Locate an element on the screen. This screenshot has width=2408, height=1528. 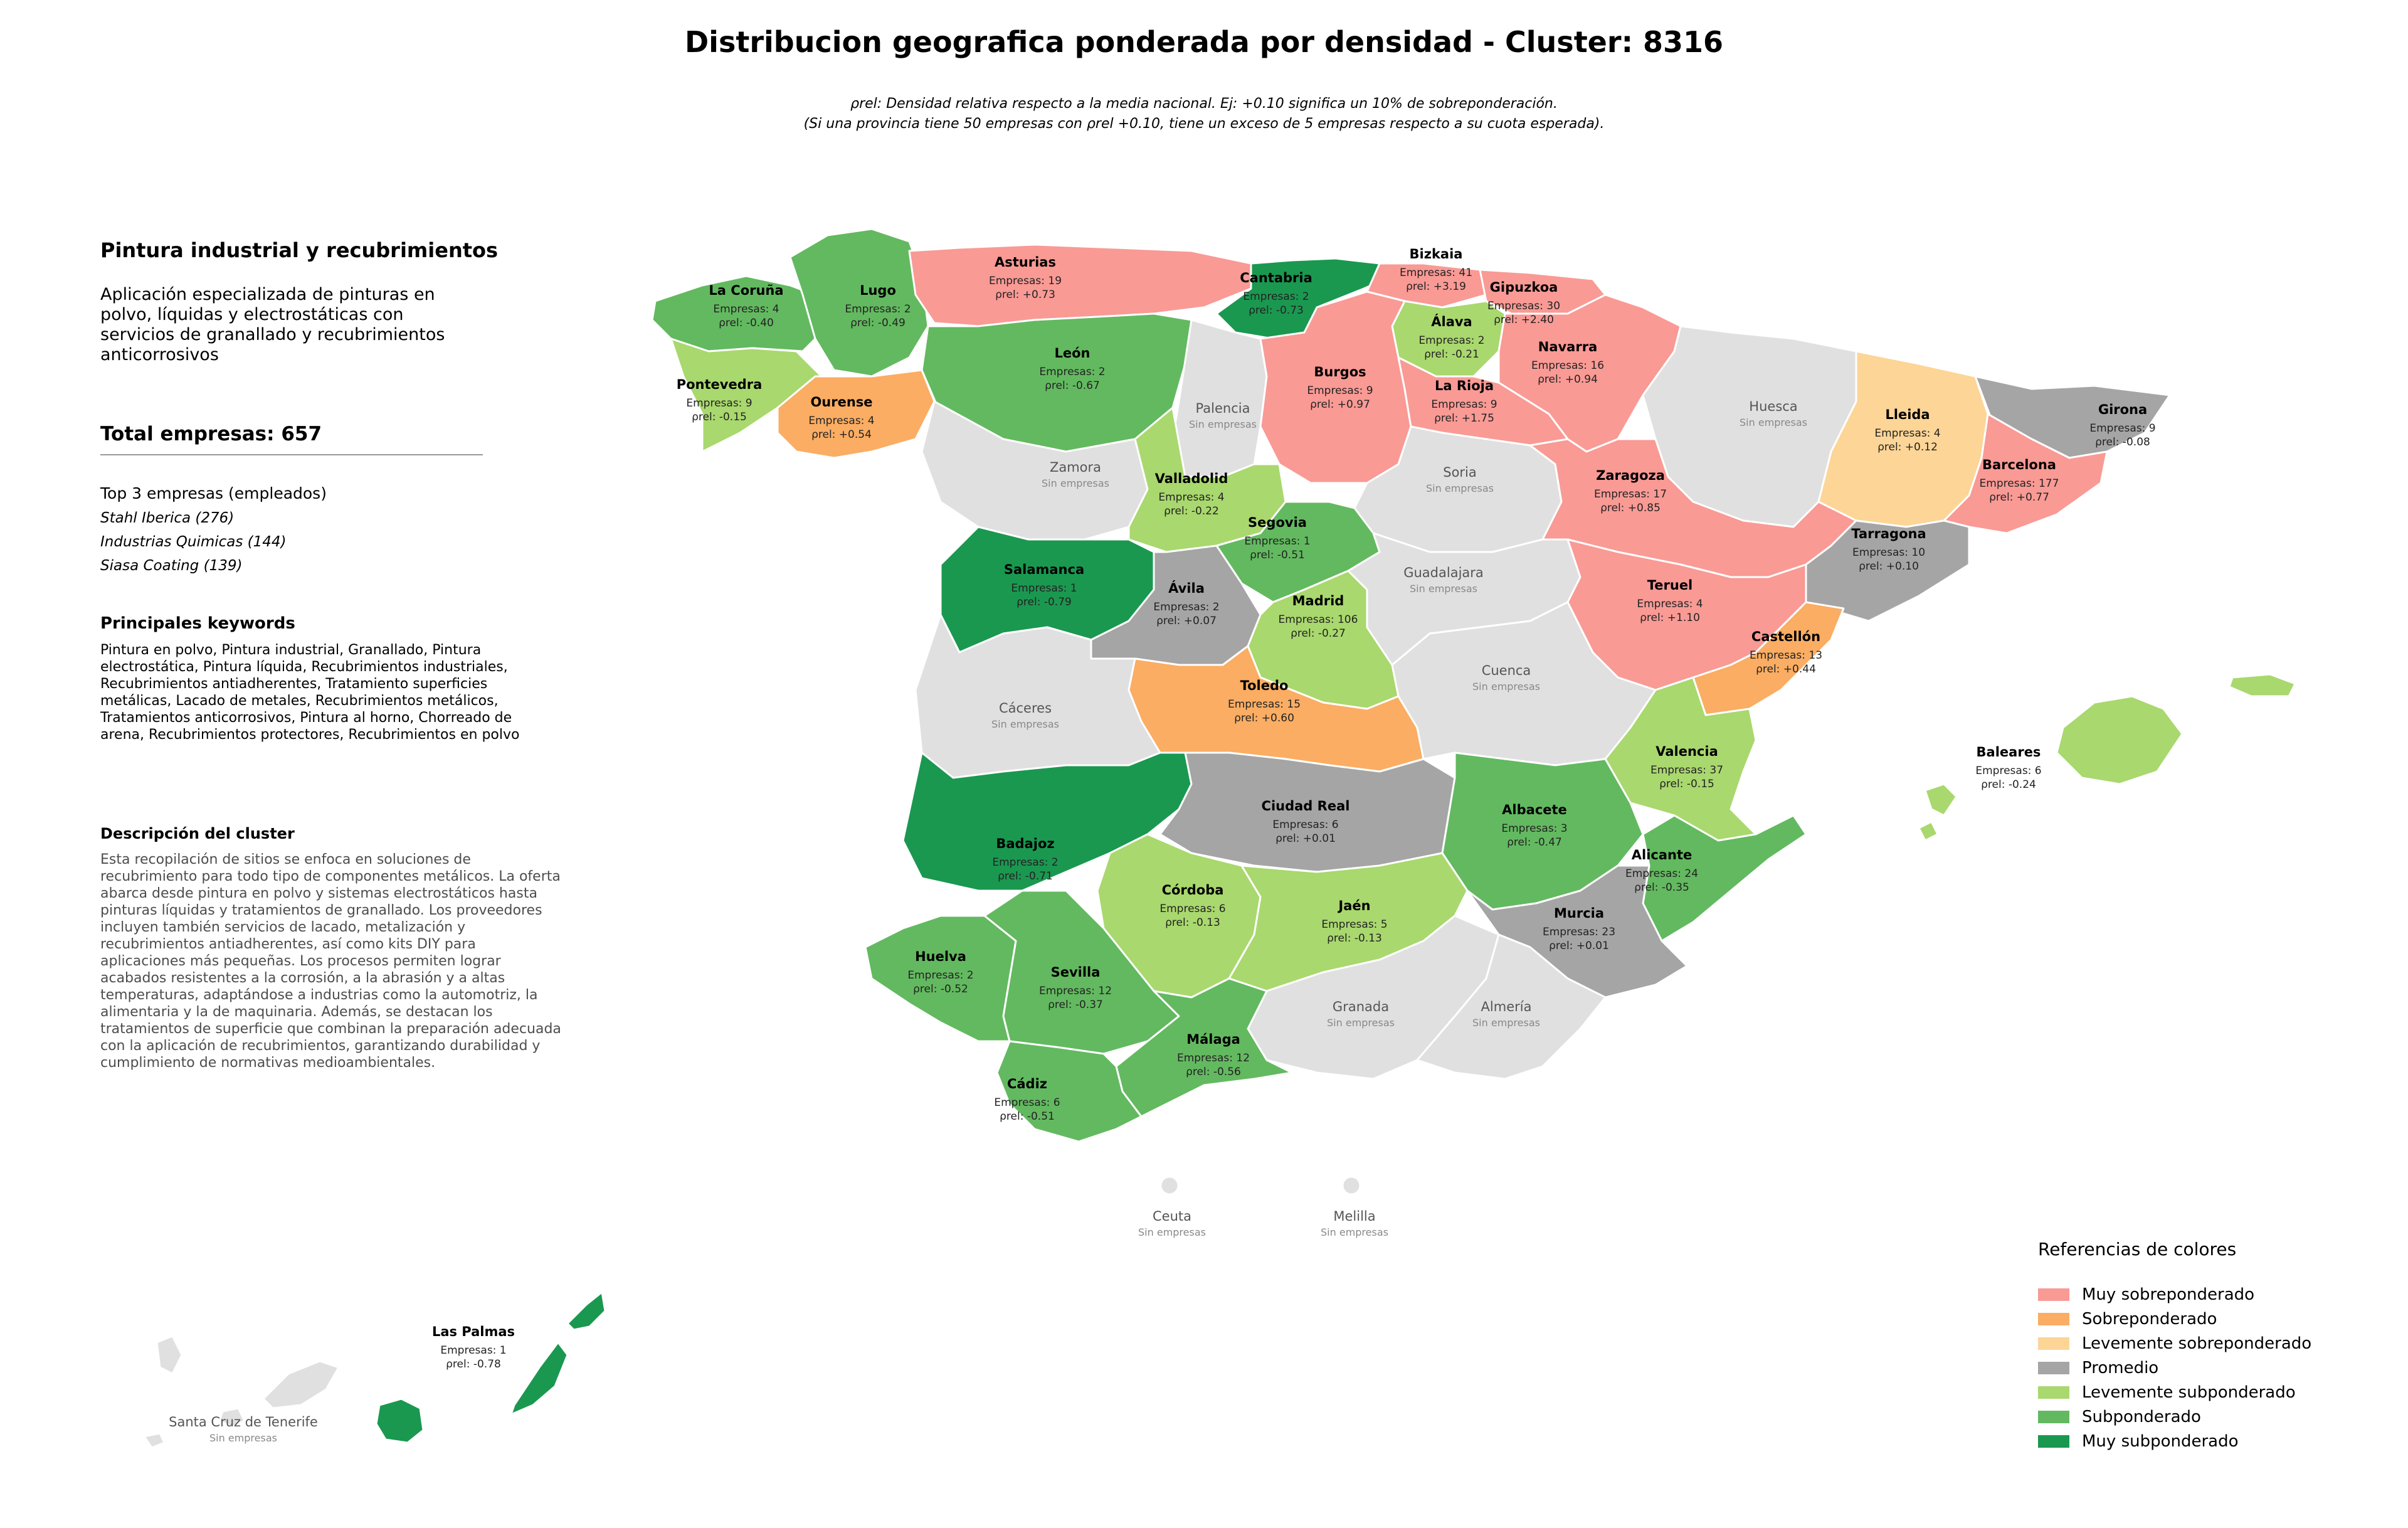
province-name-ciudadreal: Ciudad Real is located at coordinates (1306, 806).